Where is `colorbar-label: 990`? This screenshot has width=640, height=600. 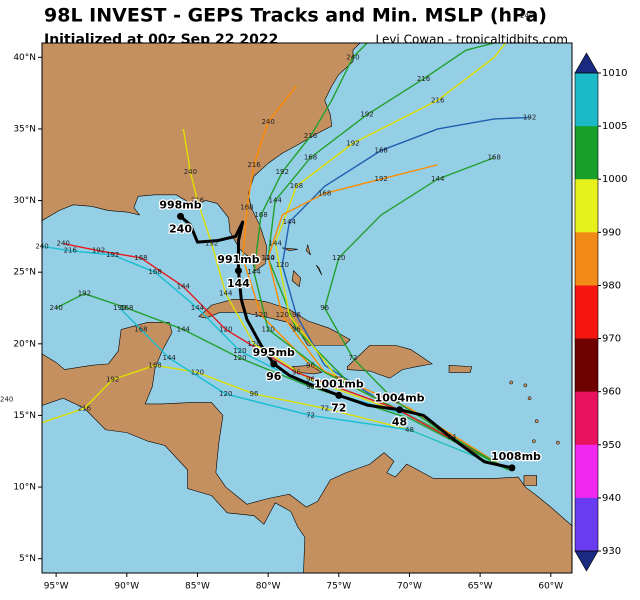
colorbar-label: 990 is located at coordinates (611, 232).